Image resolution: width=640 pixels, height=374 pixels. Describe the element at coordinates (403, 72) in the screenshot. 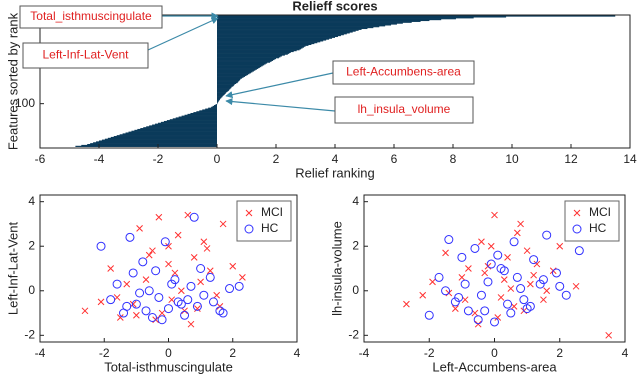

I see `annotation-text: Left-Accumbens-area` at that location.